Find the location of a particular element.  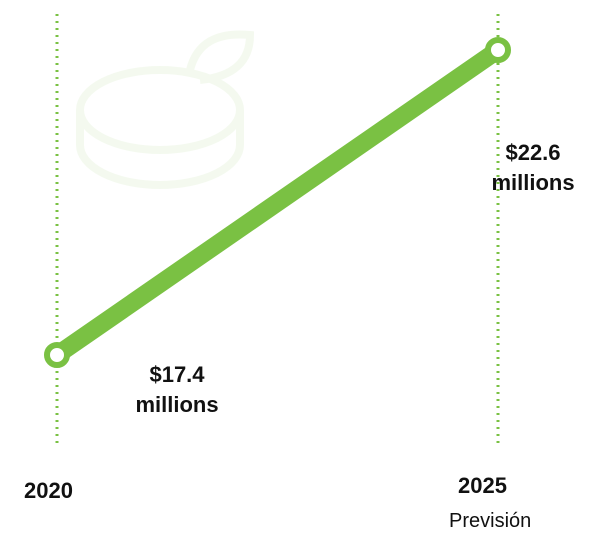

annotation: Previsión is located at coordinates (490, 521).